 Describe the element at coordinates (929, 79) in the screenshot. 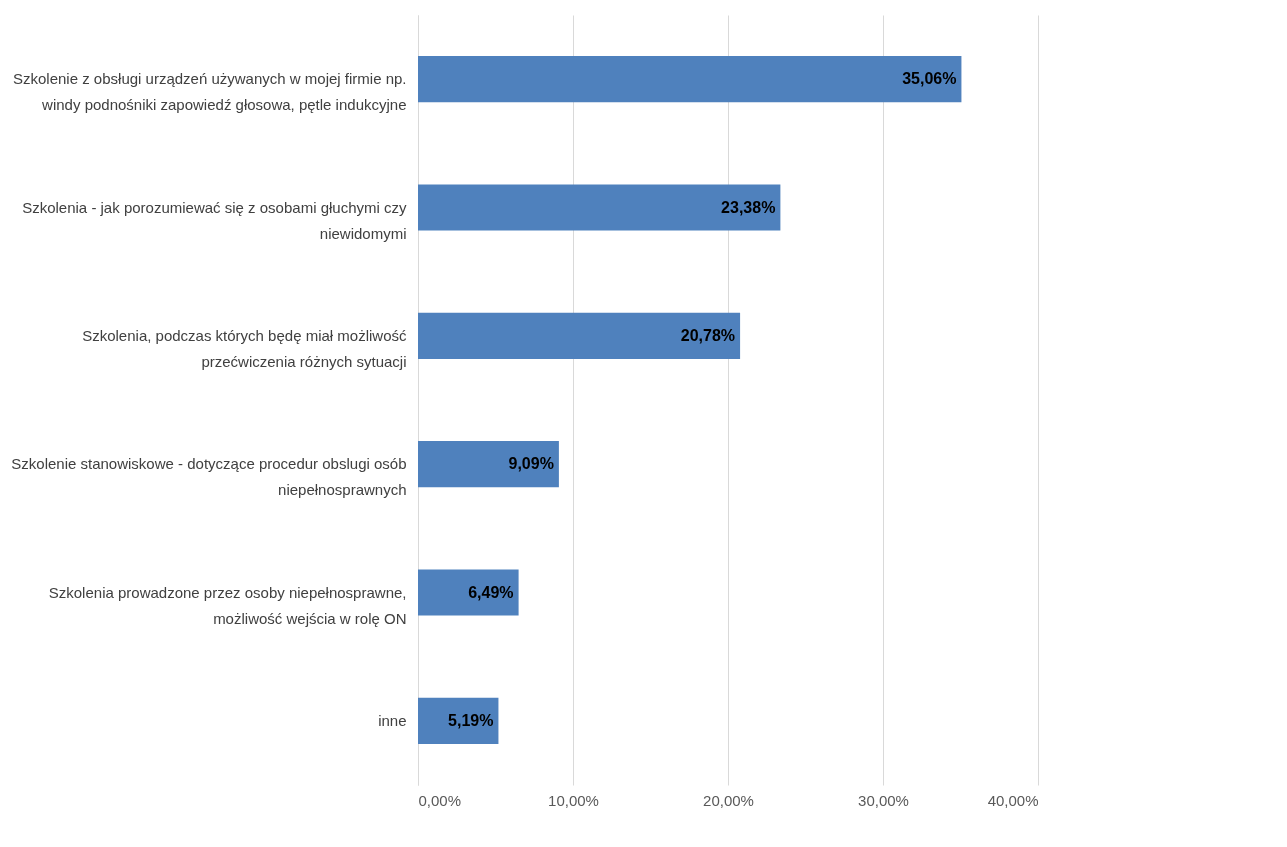

I see `data-label: 35,06%` at that location.